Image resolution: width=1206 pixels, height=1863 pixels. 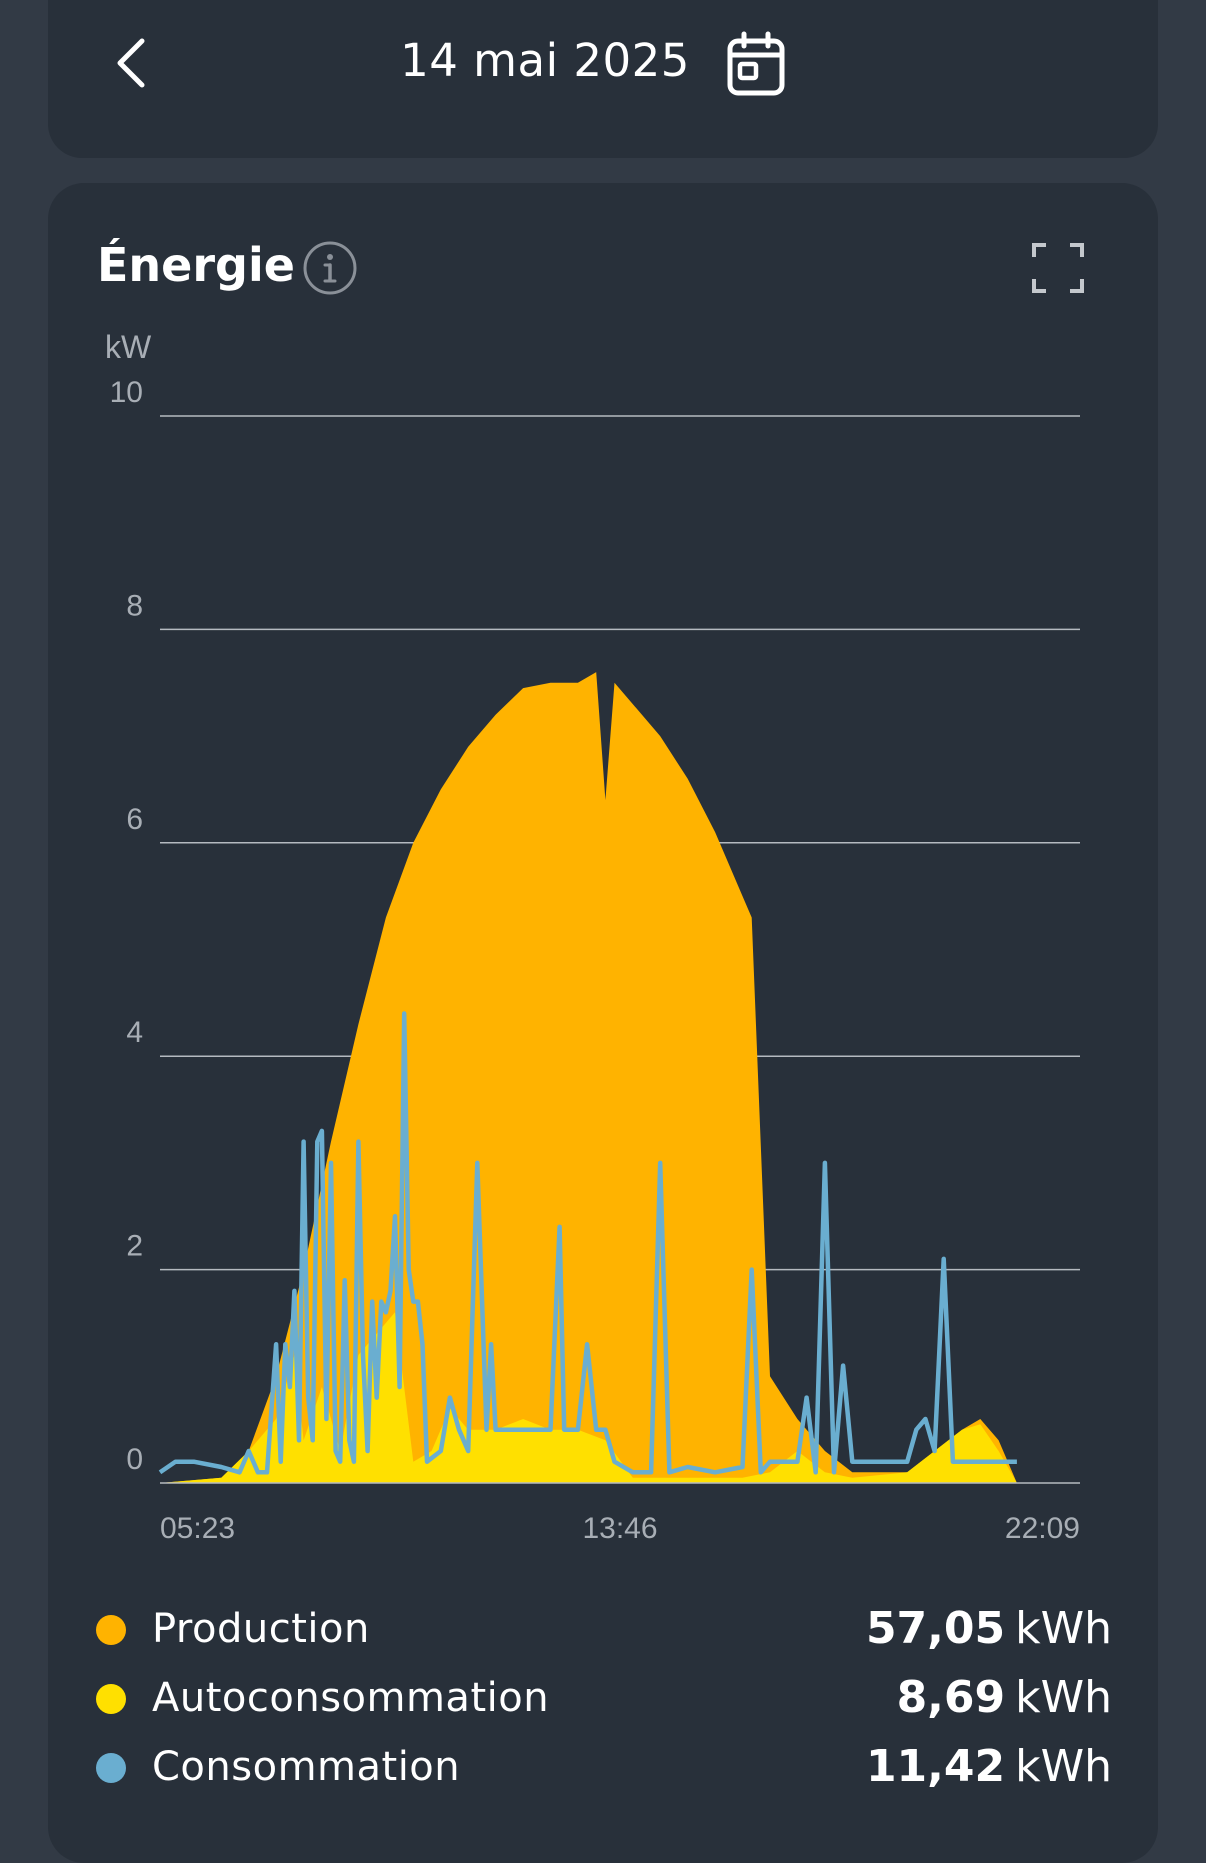 I want to click on y-tick-label: 10, so click(x=126, y=392).